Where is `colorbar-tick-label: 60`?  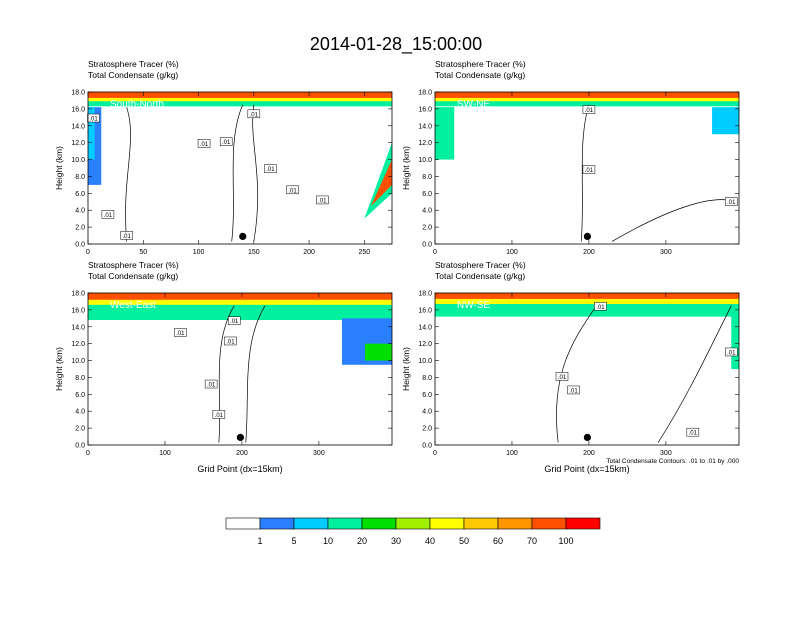
colorbar-tick-label: 60 is located at coordinates (498, 541).